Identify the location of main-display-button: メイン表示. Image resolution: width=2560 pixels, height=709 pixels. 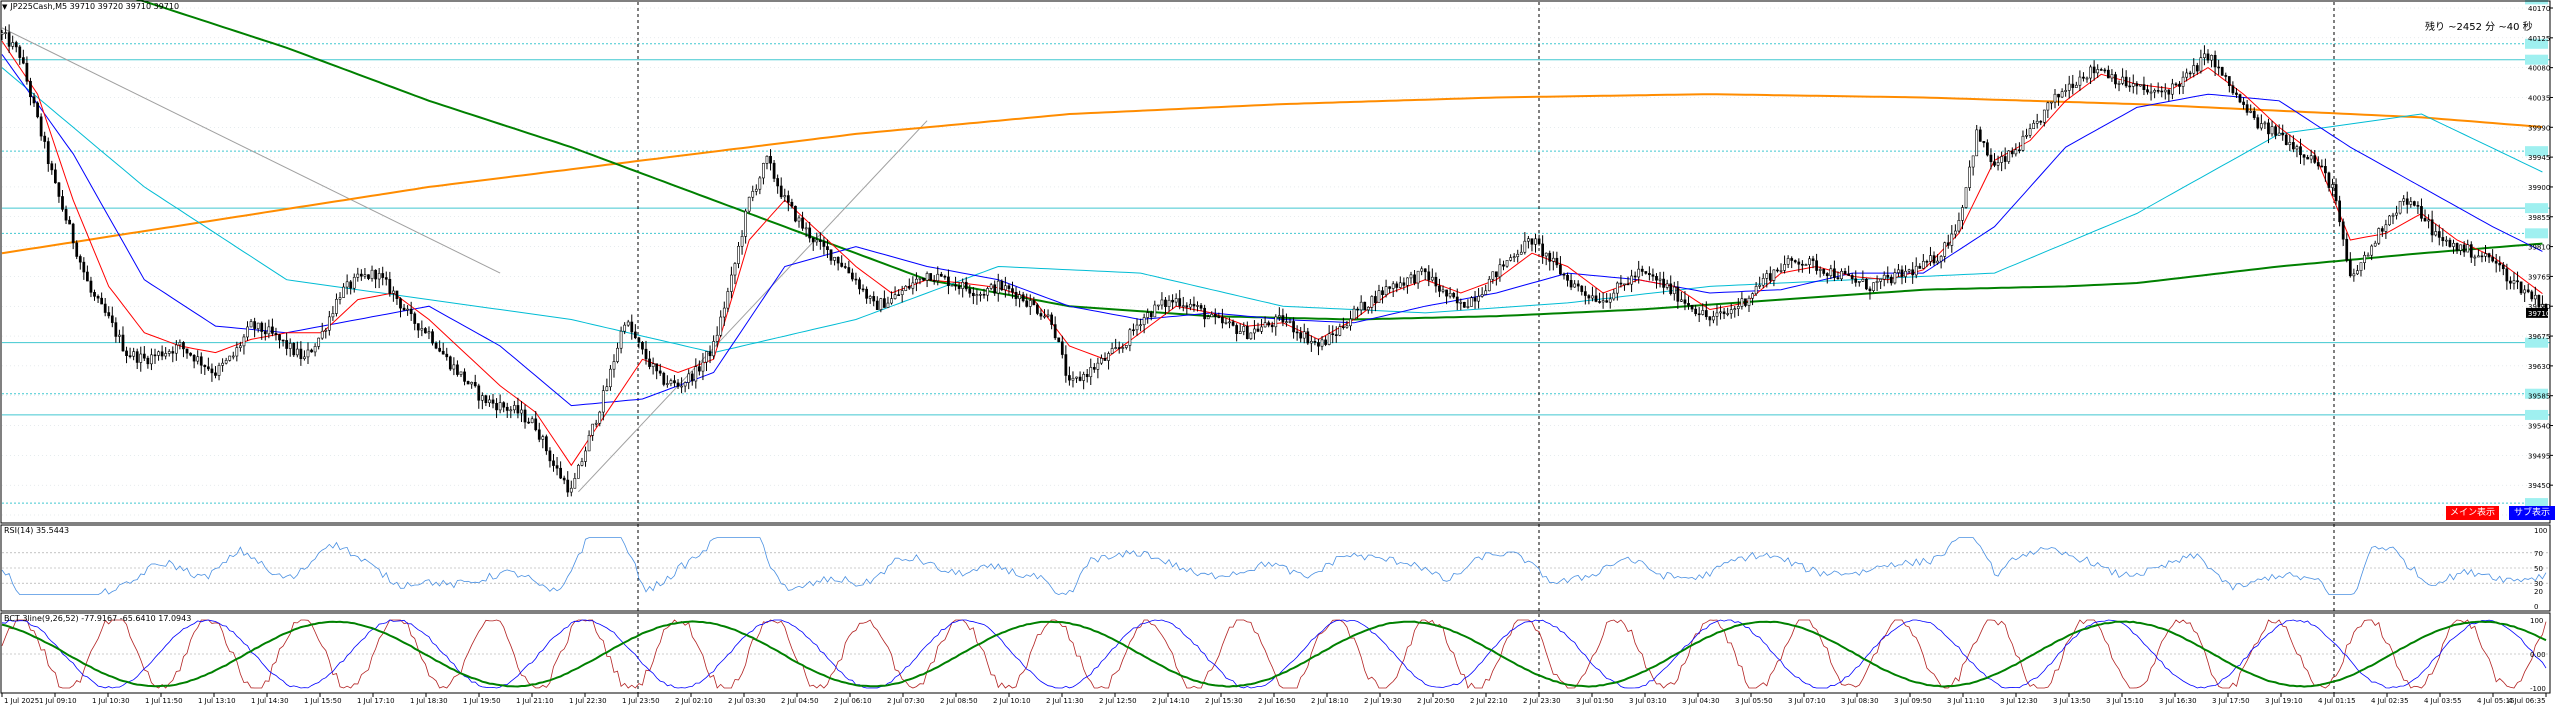
(2472, 513).